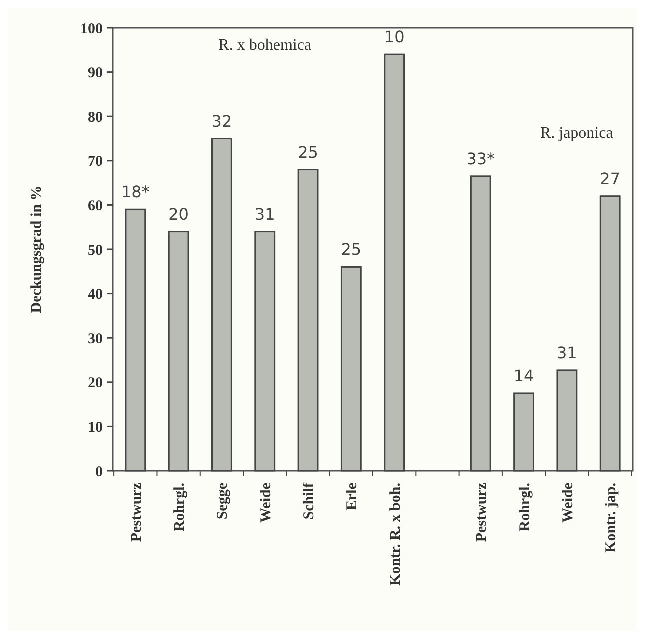 Image resolution: width=645 pixels, height=639 pixels. What do you see at coordinates (481, 158) in the screenshot?
I see `annotation: 33*` at bounding box center [481, 158].